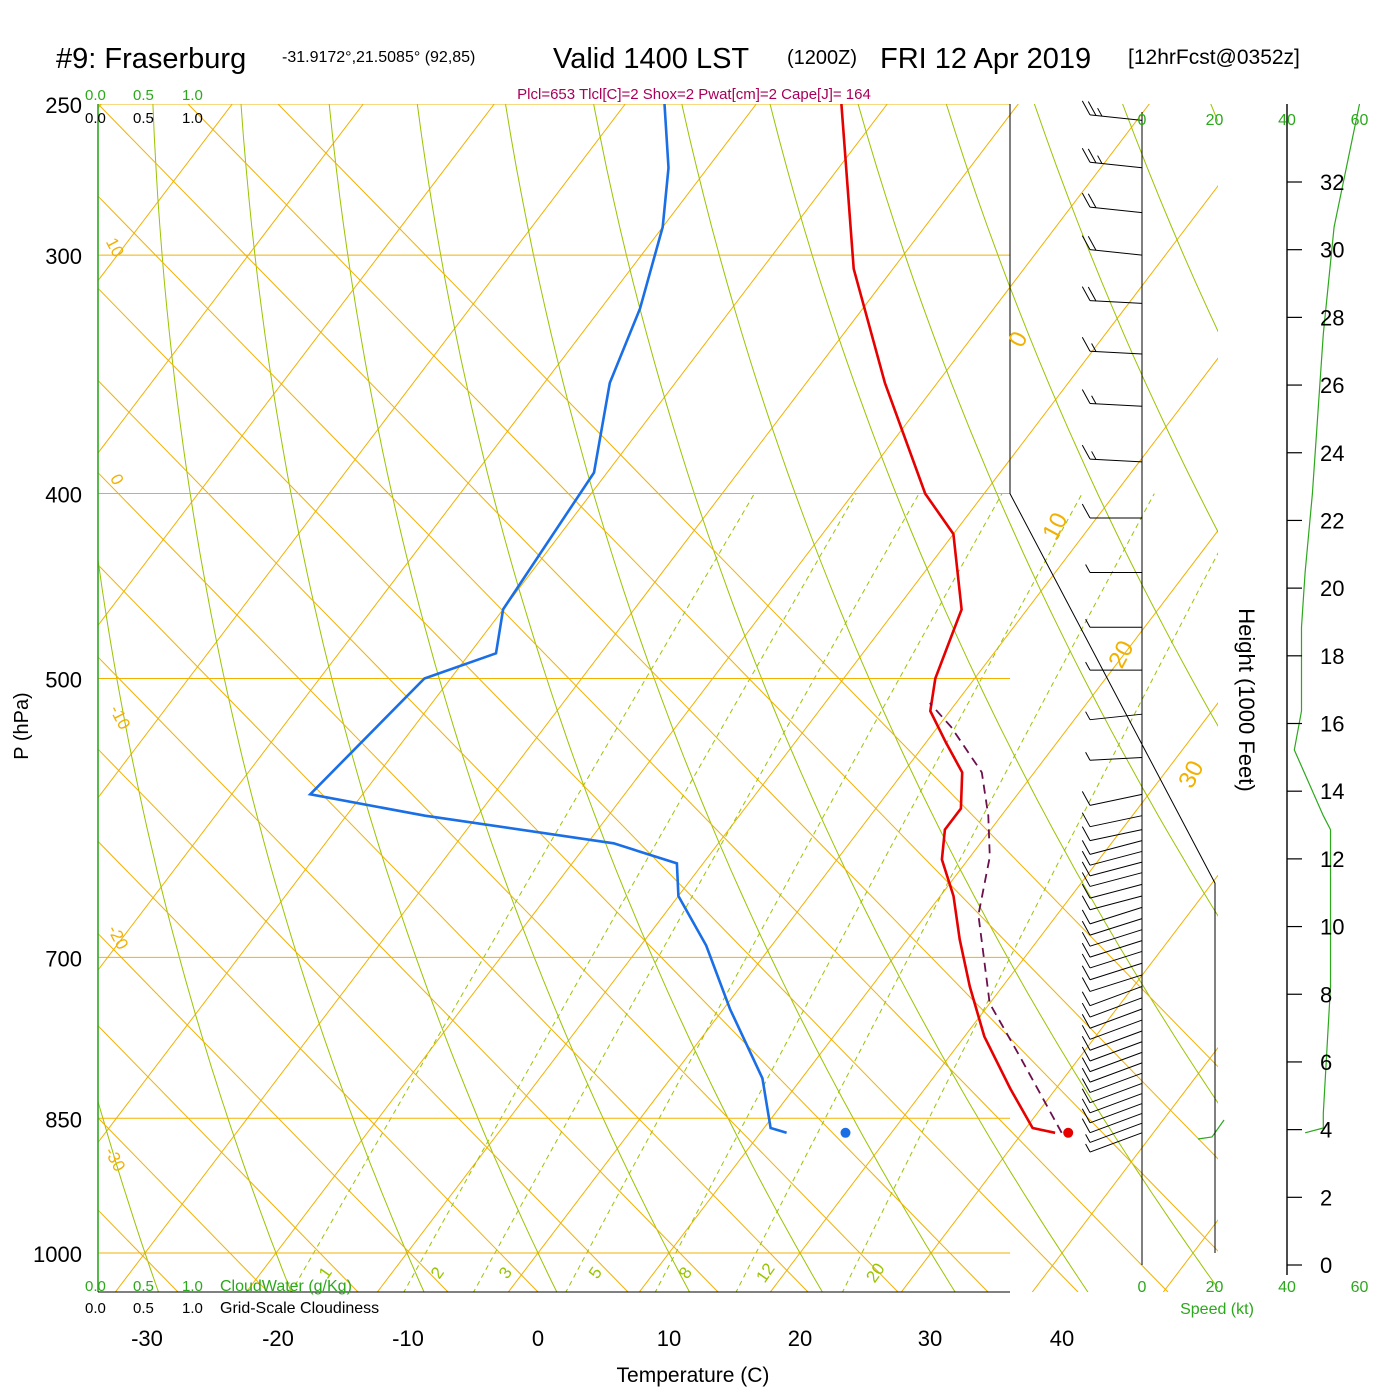 The width and height of the screenshot is (1400, 1400). I want to click on height-tick-label: 2, so click(1326, 1197).